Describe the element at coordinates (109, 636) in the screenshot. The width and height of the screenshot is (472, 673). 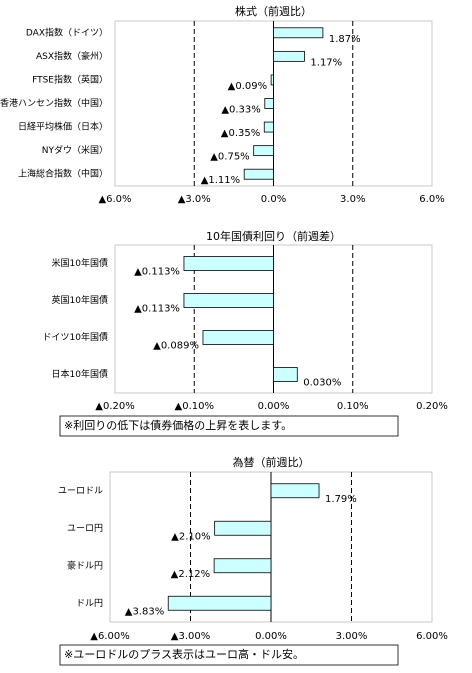
I see `x-tick-label: ▲6.00%` at that location.